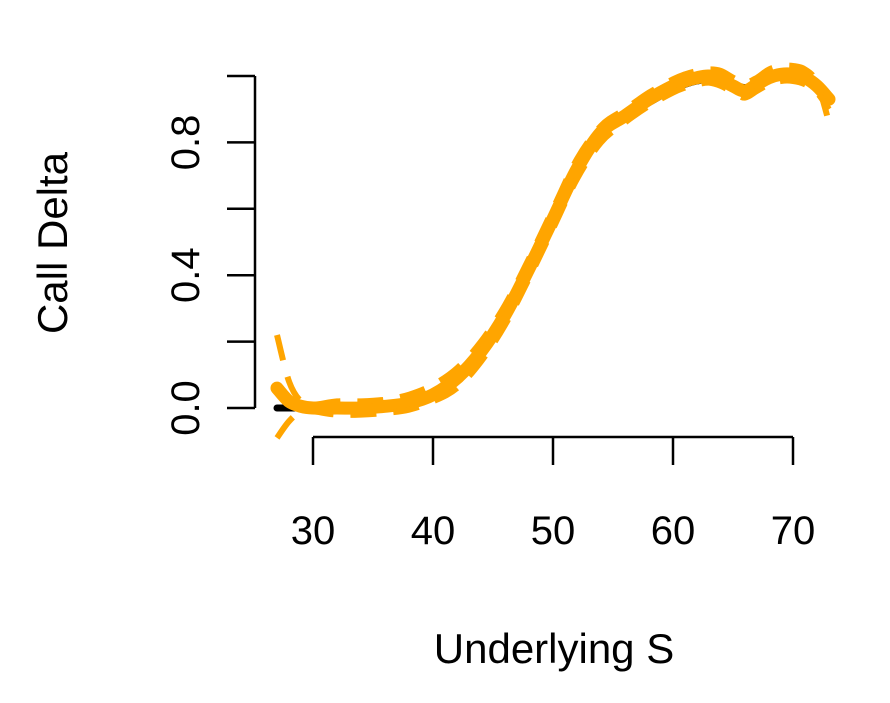 The height and width of the screenshot is (703, 890). Describe the element at coordinates (313, 531) in the screenshot. I see `x-tick-label: 30` at that location.